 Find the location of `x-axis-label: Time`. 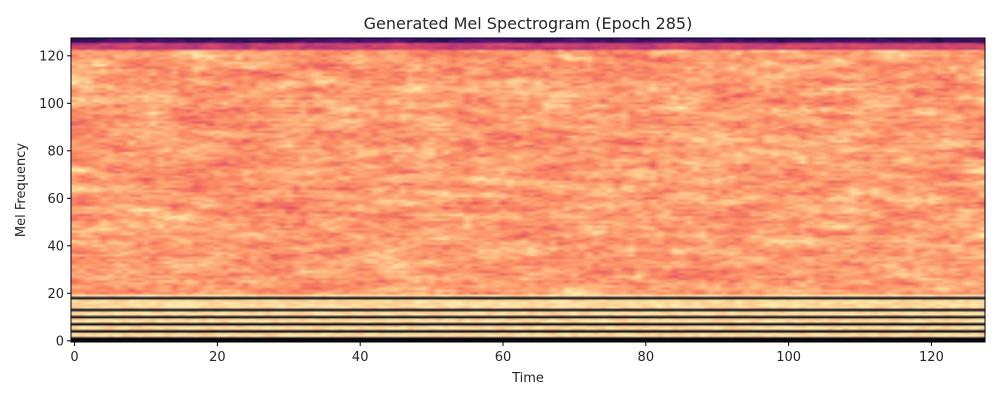

x-axis-label: Time is located at coordinates (527, 378).